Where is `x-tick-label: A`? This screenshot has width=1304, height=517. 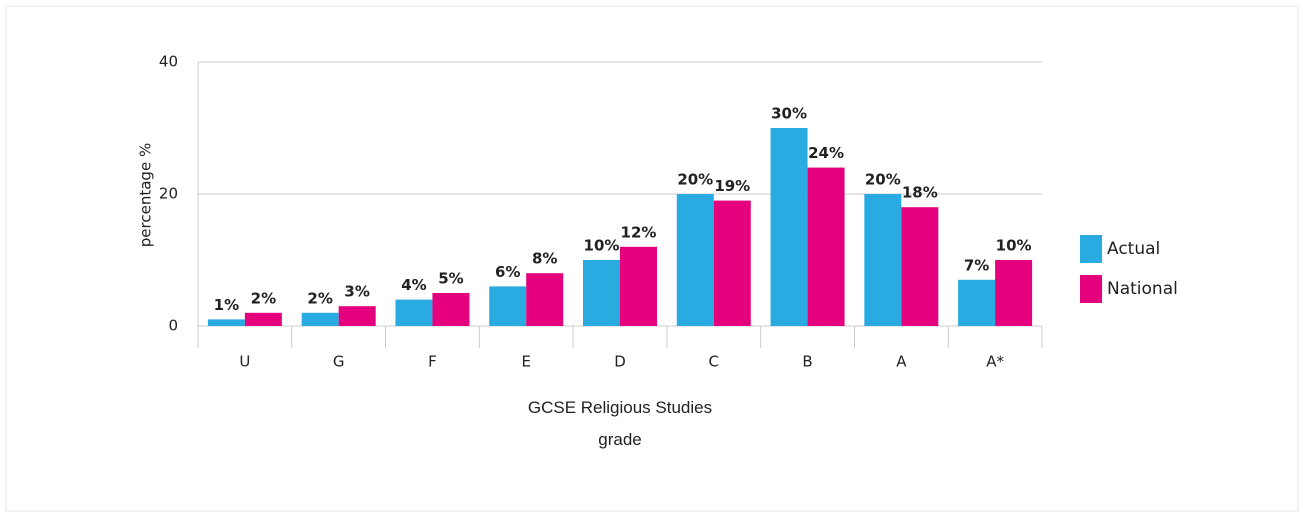 x-tick-label: A is located at coordinates (901, 362).